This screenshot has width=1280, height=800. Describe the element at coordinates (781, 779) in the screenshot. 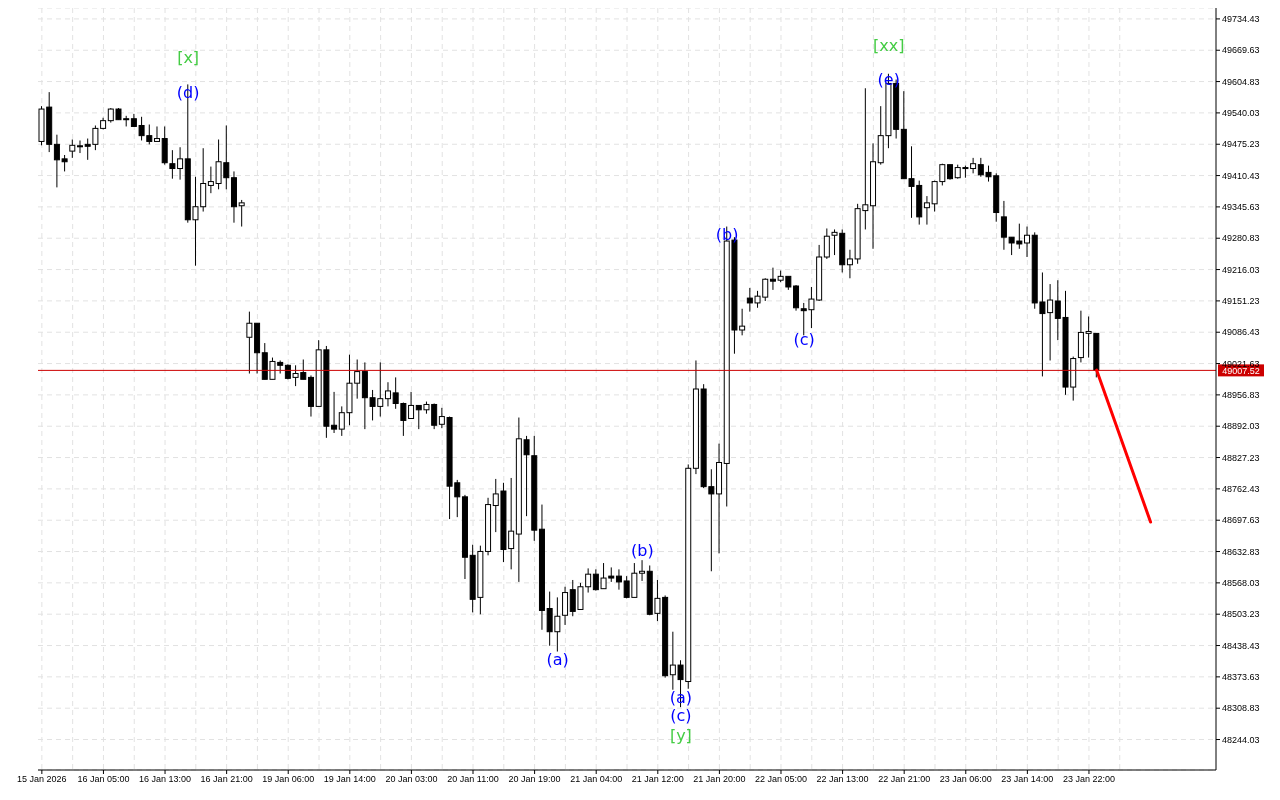

I see `x-tick-label: 22 Jan 05:00` at that location.